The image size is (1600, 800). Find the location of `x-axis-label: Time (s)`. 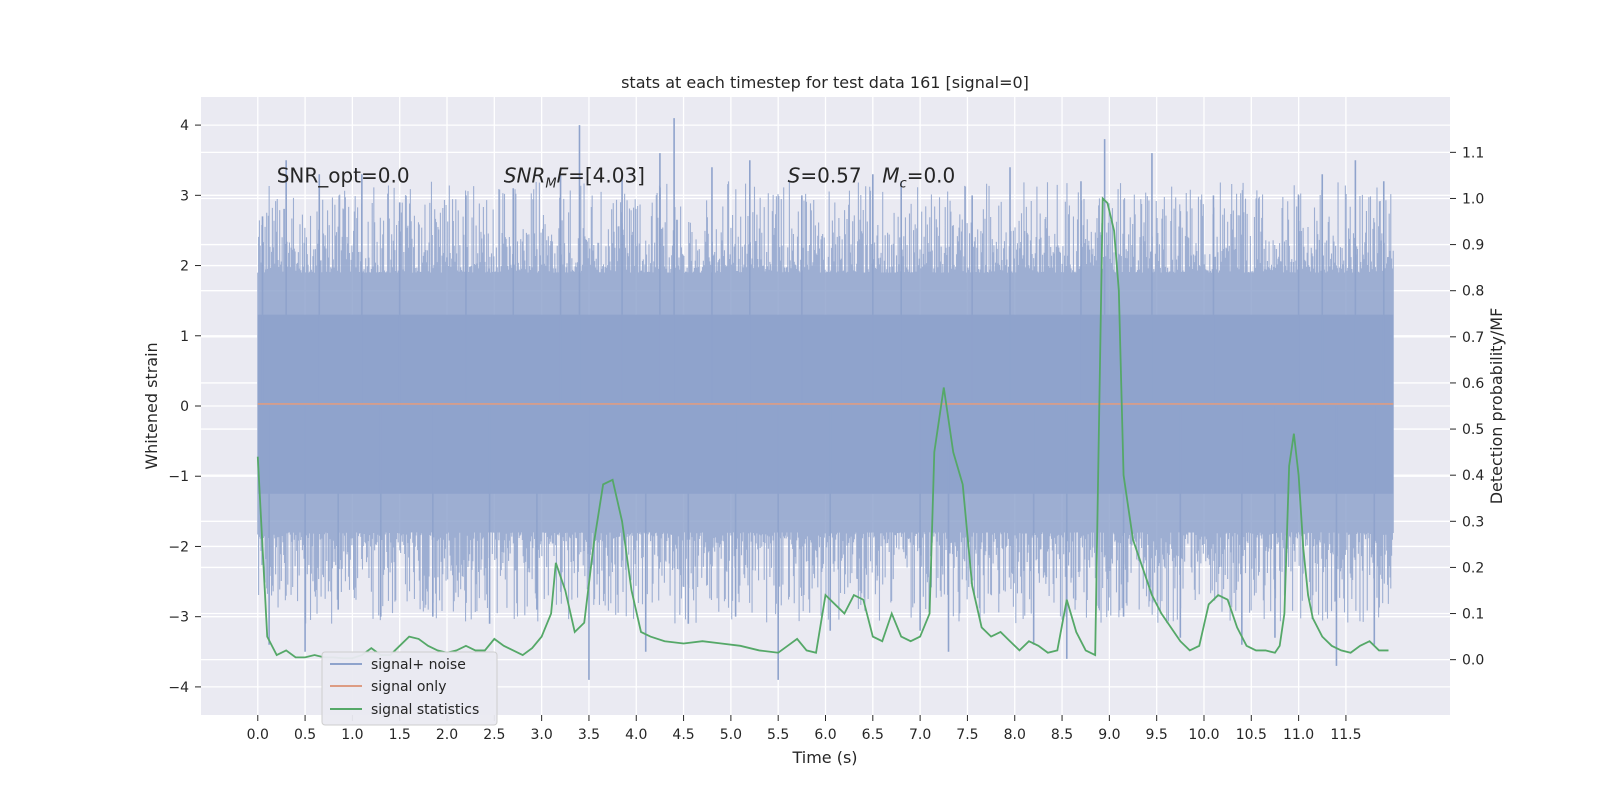

x-axis-label: Time (s) is located at coordinates (824, 757).